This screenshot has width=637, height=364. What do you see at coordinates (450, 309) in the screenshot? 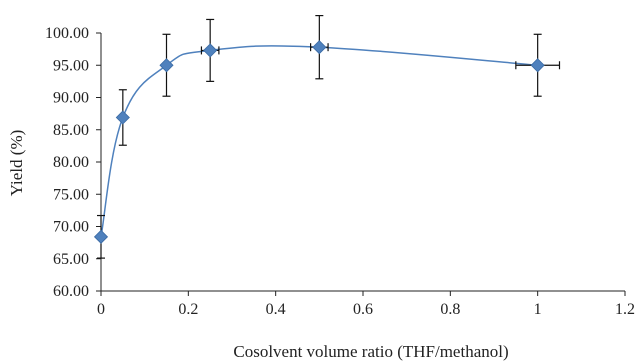
I see `x-tick-label: 0.8` at bounding box center [450, 309].